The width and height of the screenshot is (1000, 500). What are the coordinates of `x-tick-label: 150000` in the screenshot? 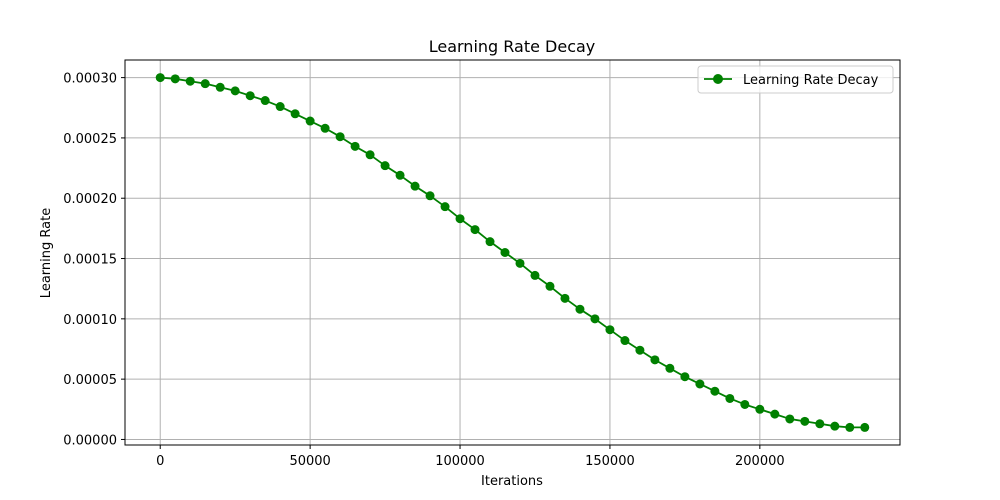 It's located at (610, 461).